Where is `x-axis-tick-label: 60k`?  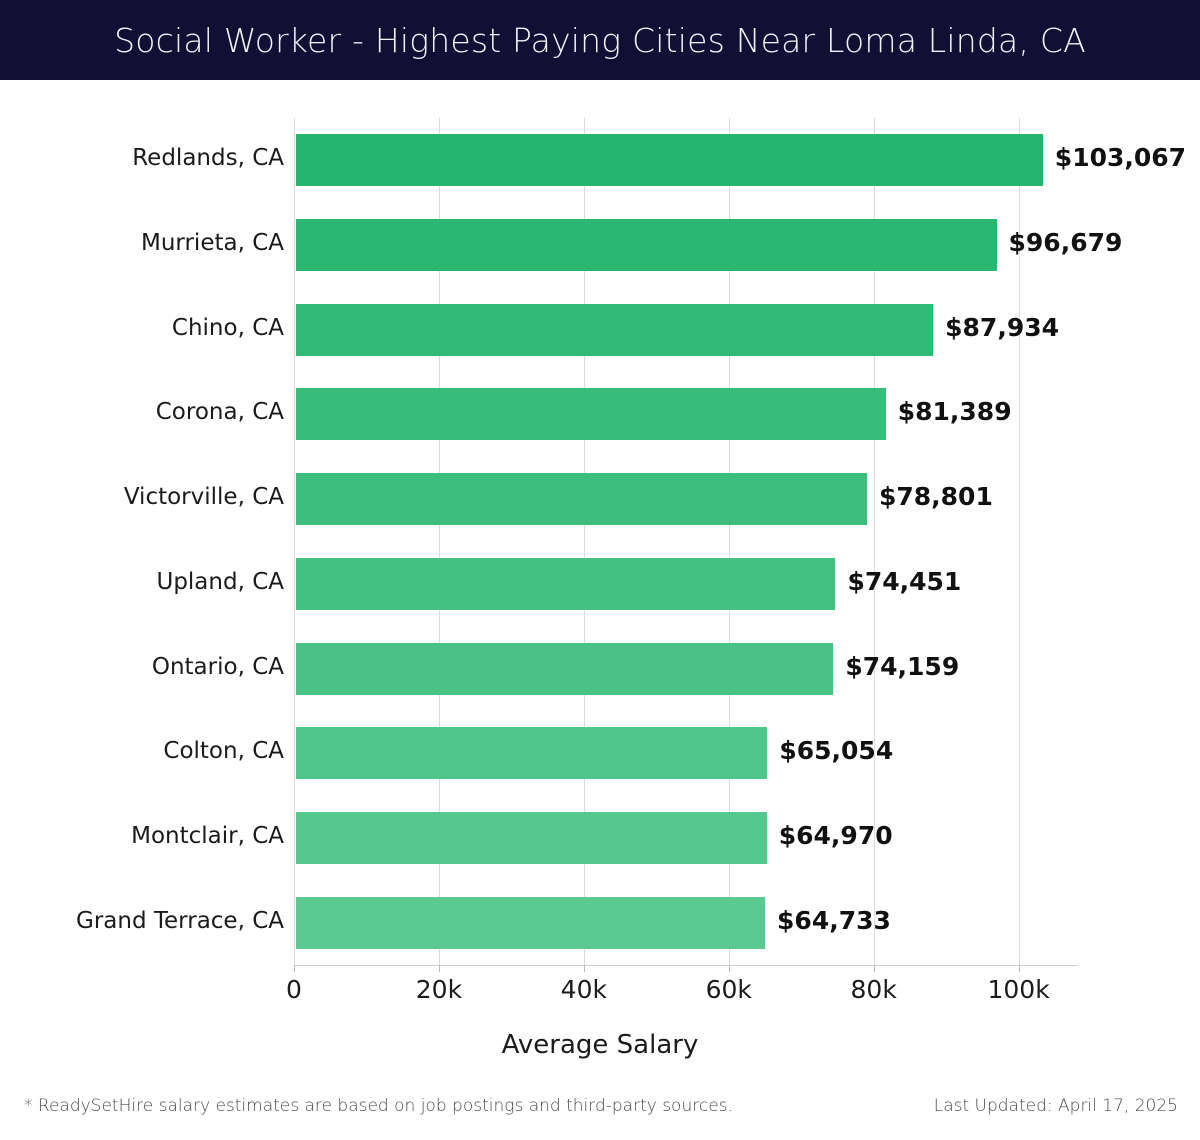 x-axis-tick-label: 60k is located at coordinates (728, 989).